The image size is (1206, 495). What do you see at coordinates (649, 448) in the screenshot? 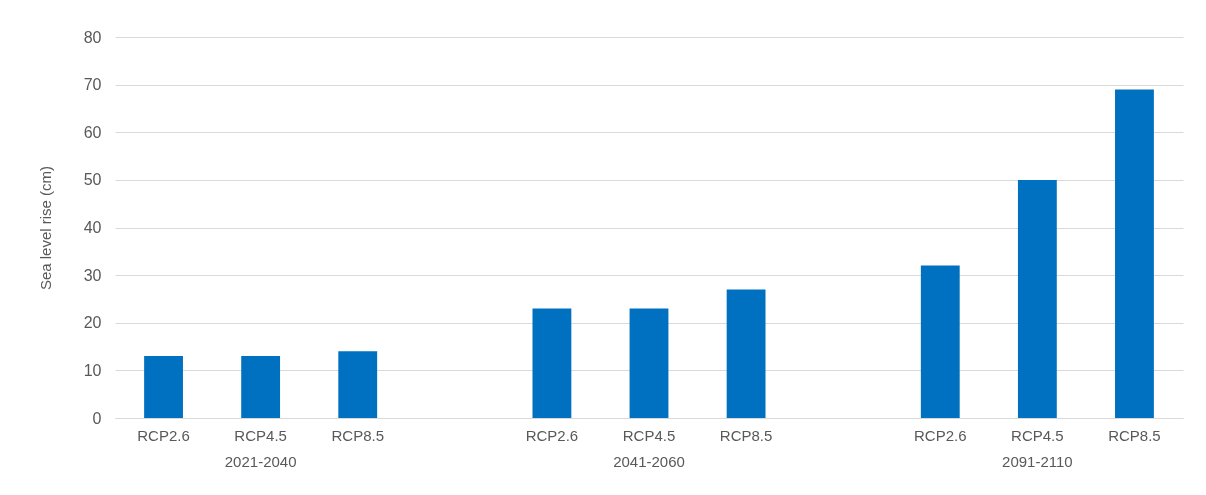
I see `x-tick-label: RCP4.5 2041-2060` at bounding box center [649, 448].